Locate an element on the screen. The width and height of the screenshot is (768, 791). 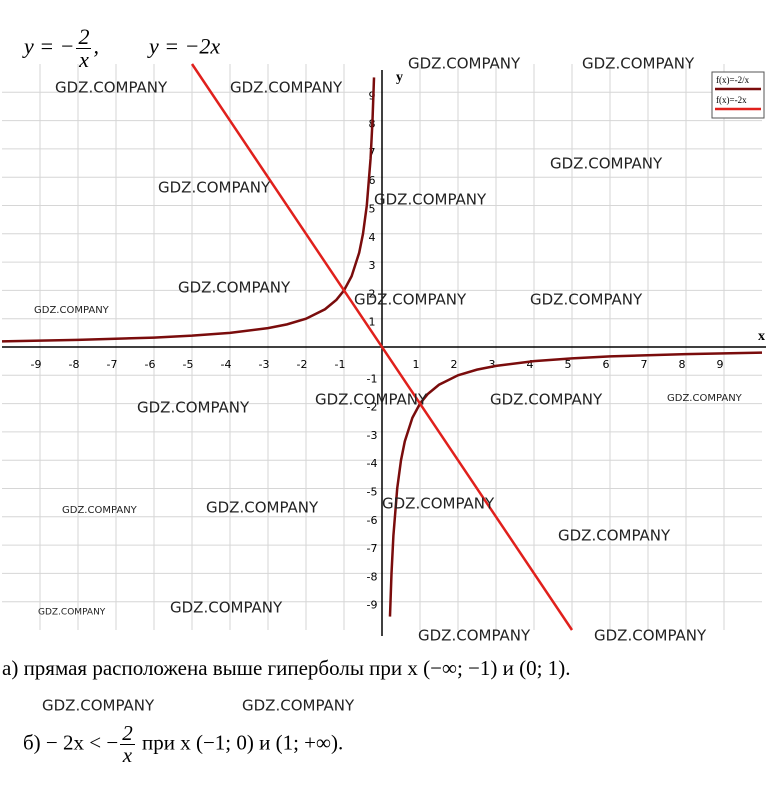
x-tick-label: 4 is located at coordinates (530, 364).